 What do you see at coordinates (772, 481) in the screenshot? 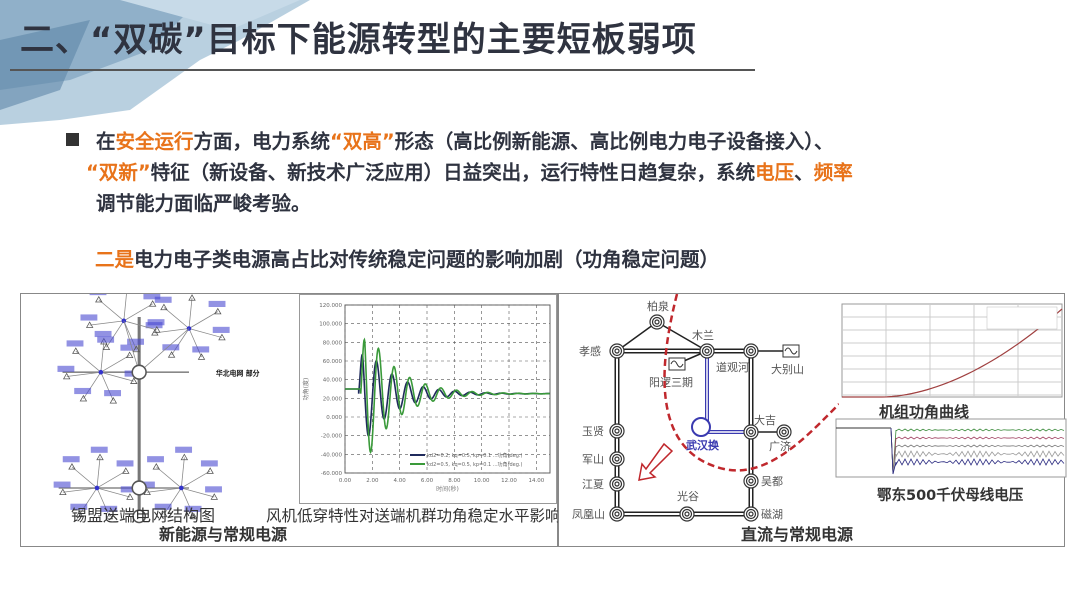
I see `station-label: 吴都` at bounding box center [772, 481].